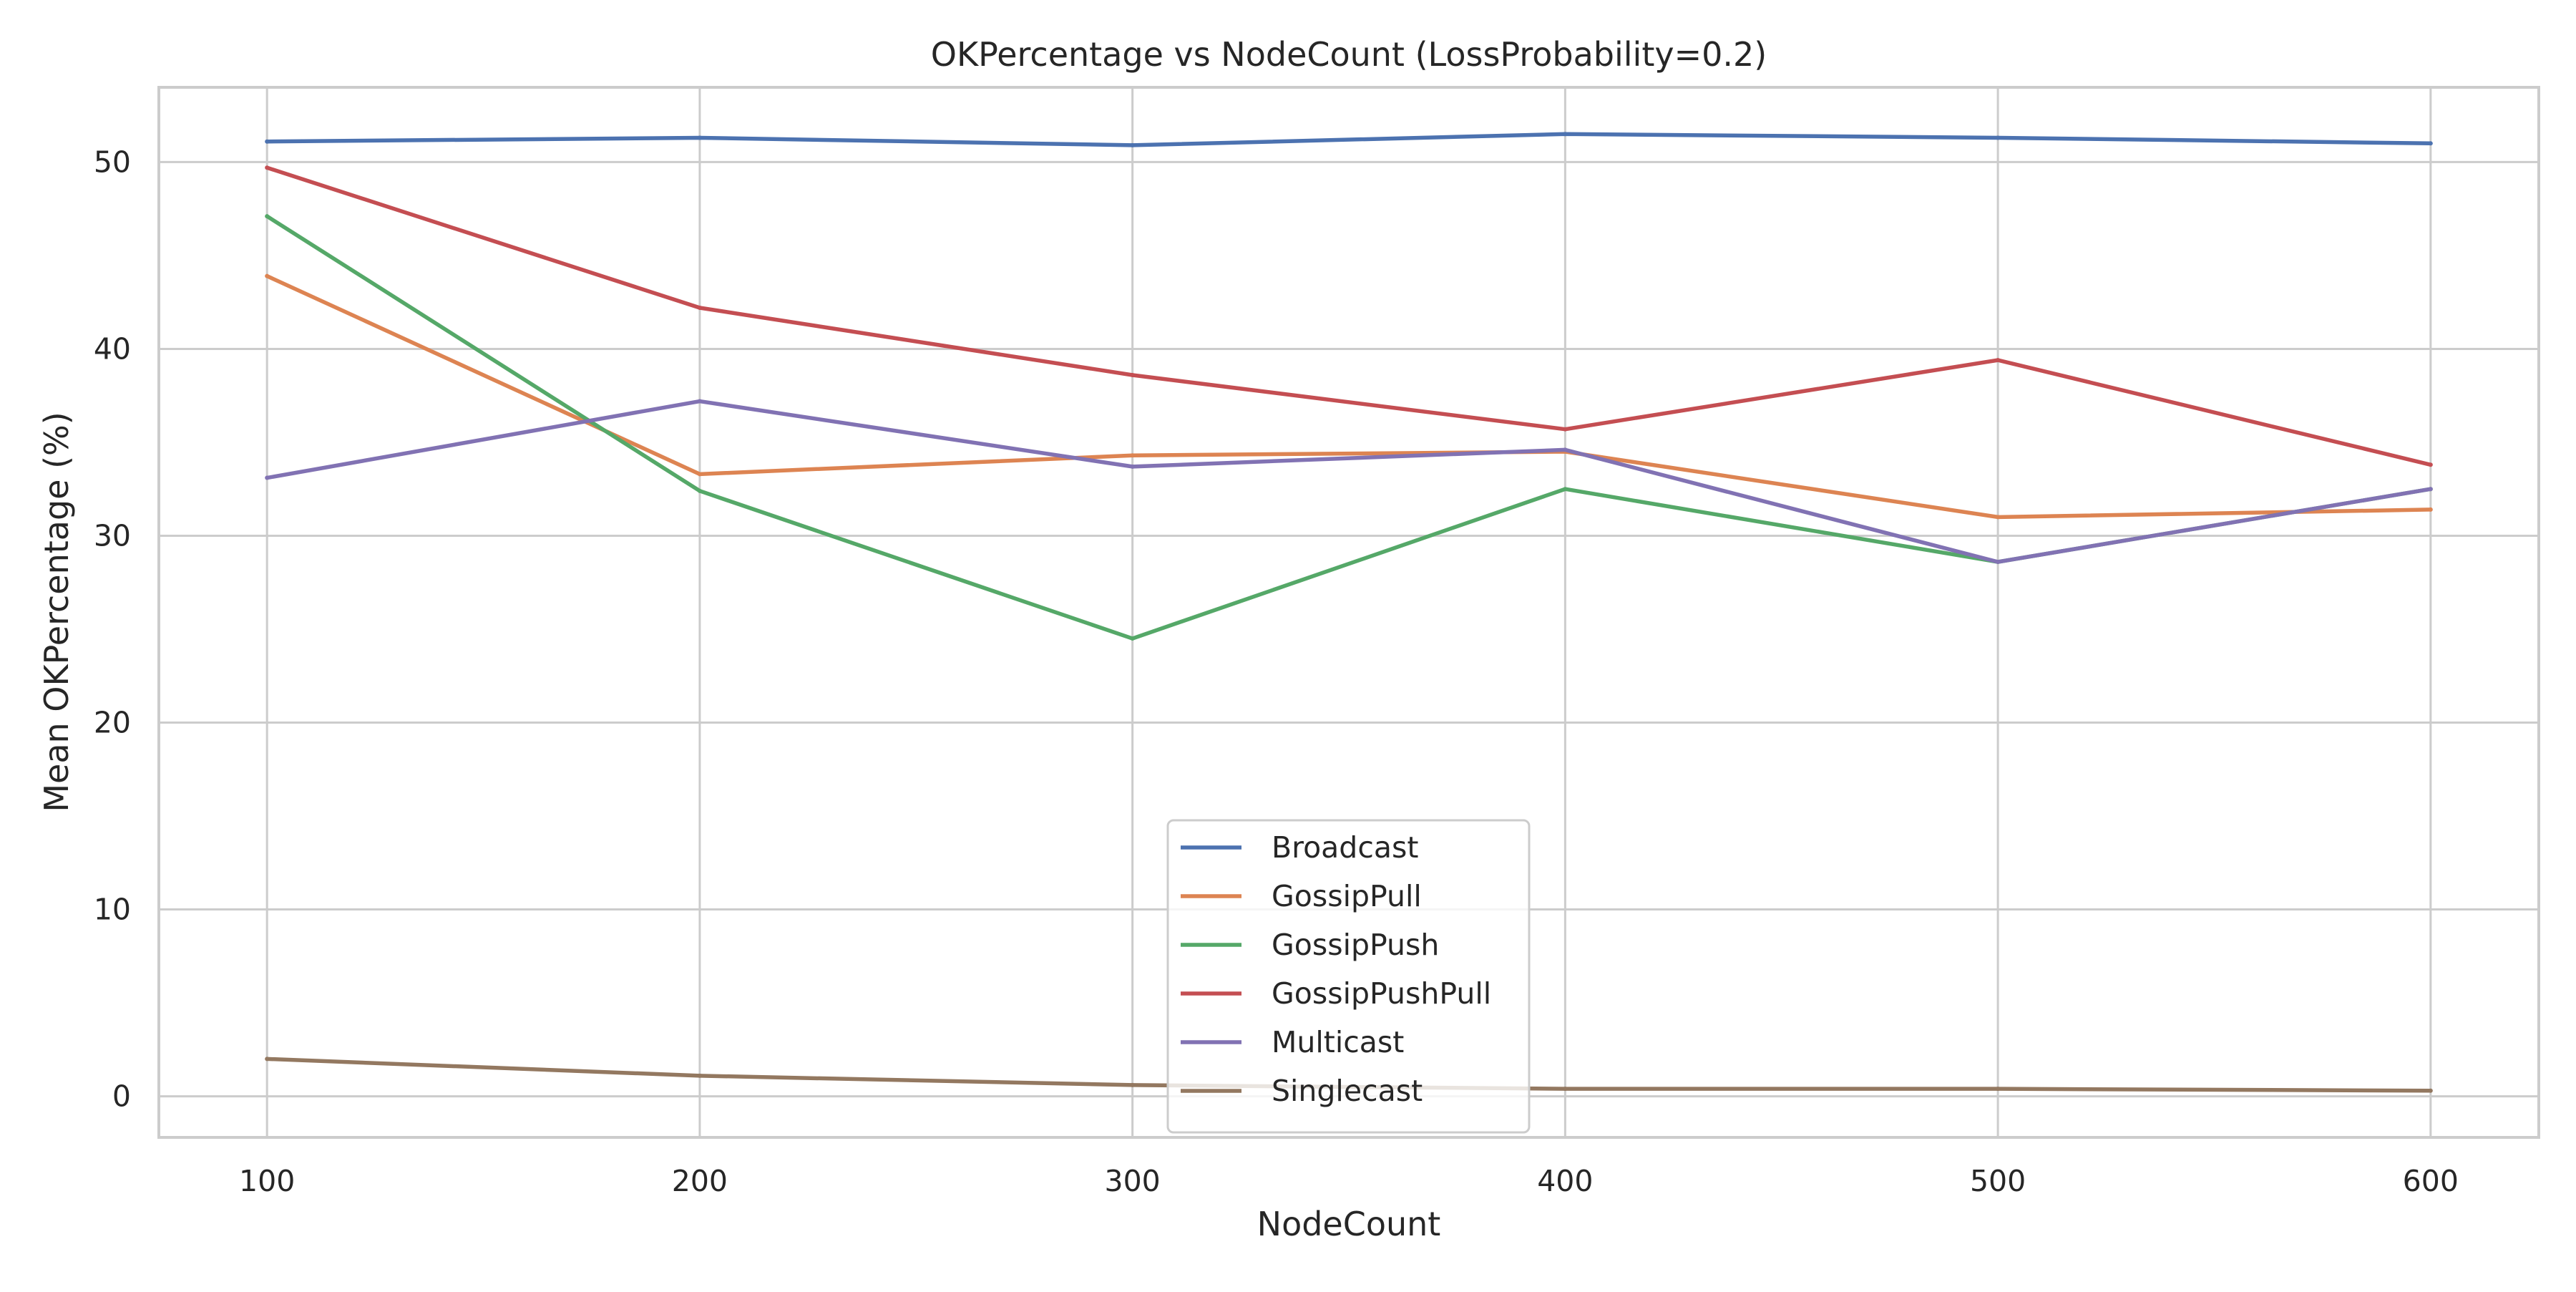  I want to click on legend-item-gossippull: GossipPull, so click(1301, 896).